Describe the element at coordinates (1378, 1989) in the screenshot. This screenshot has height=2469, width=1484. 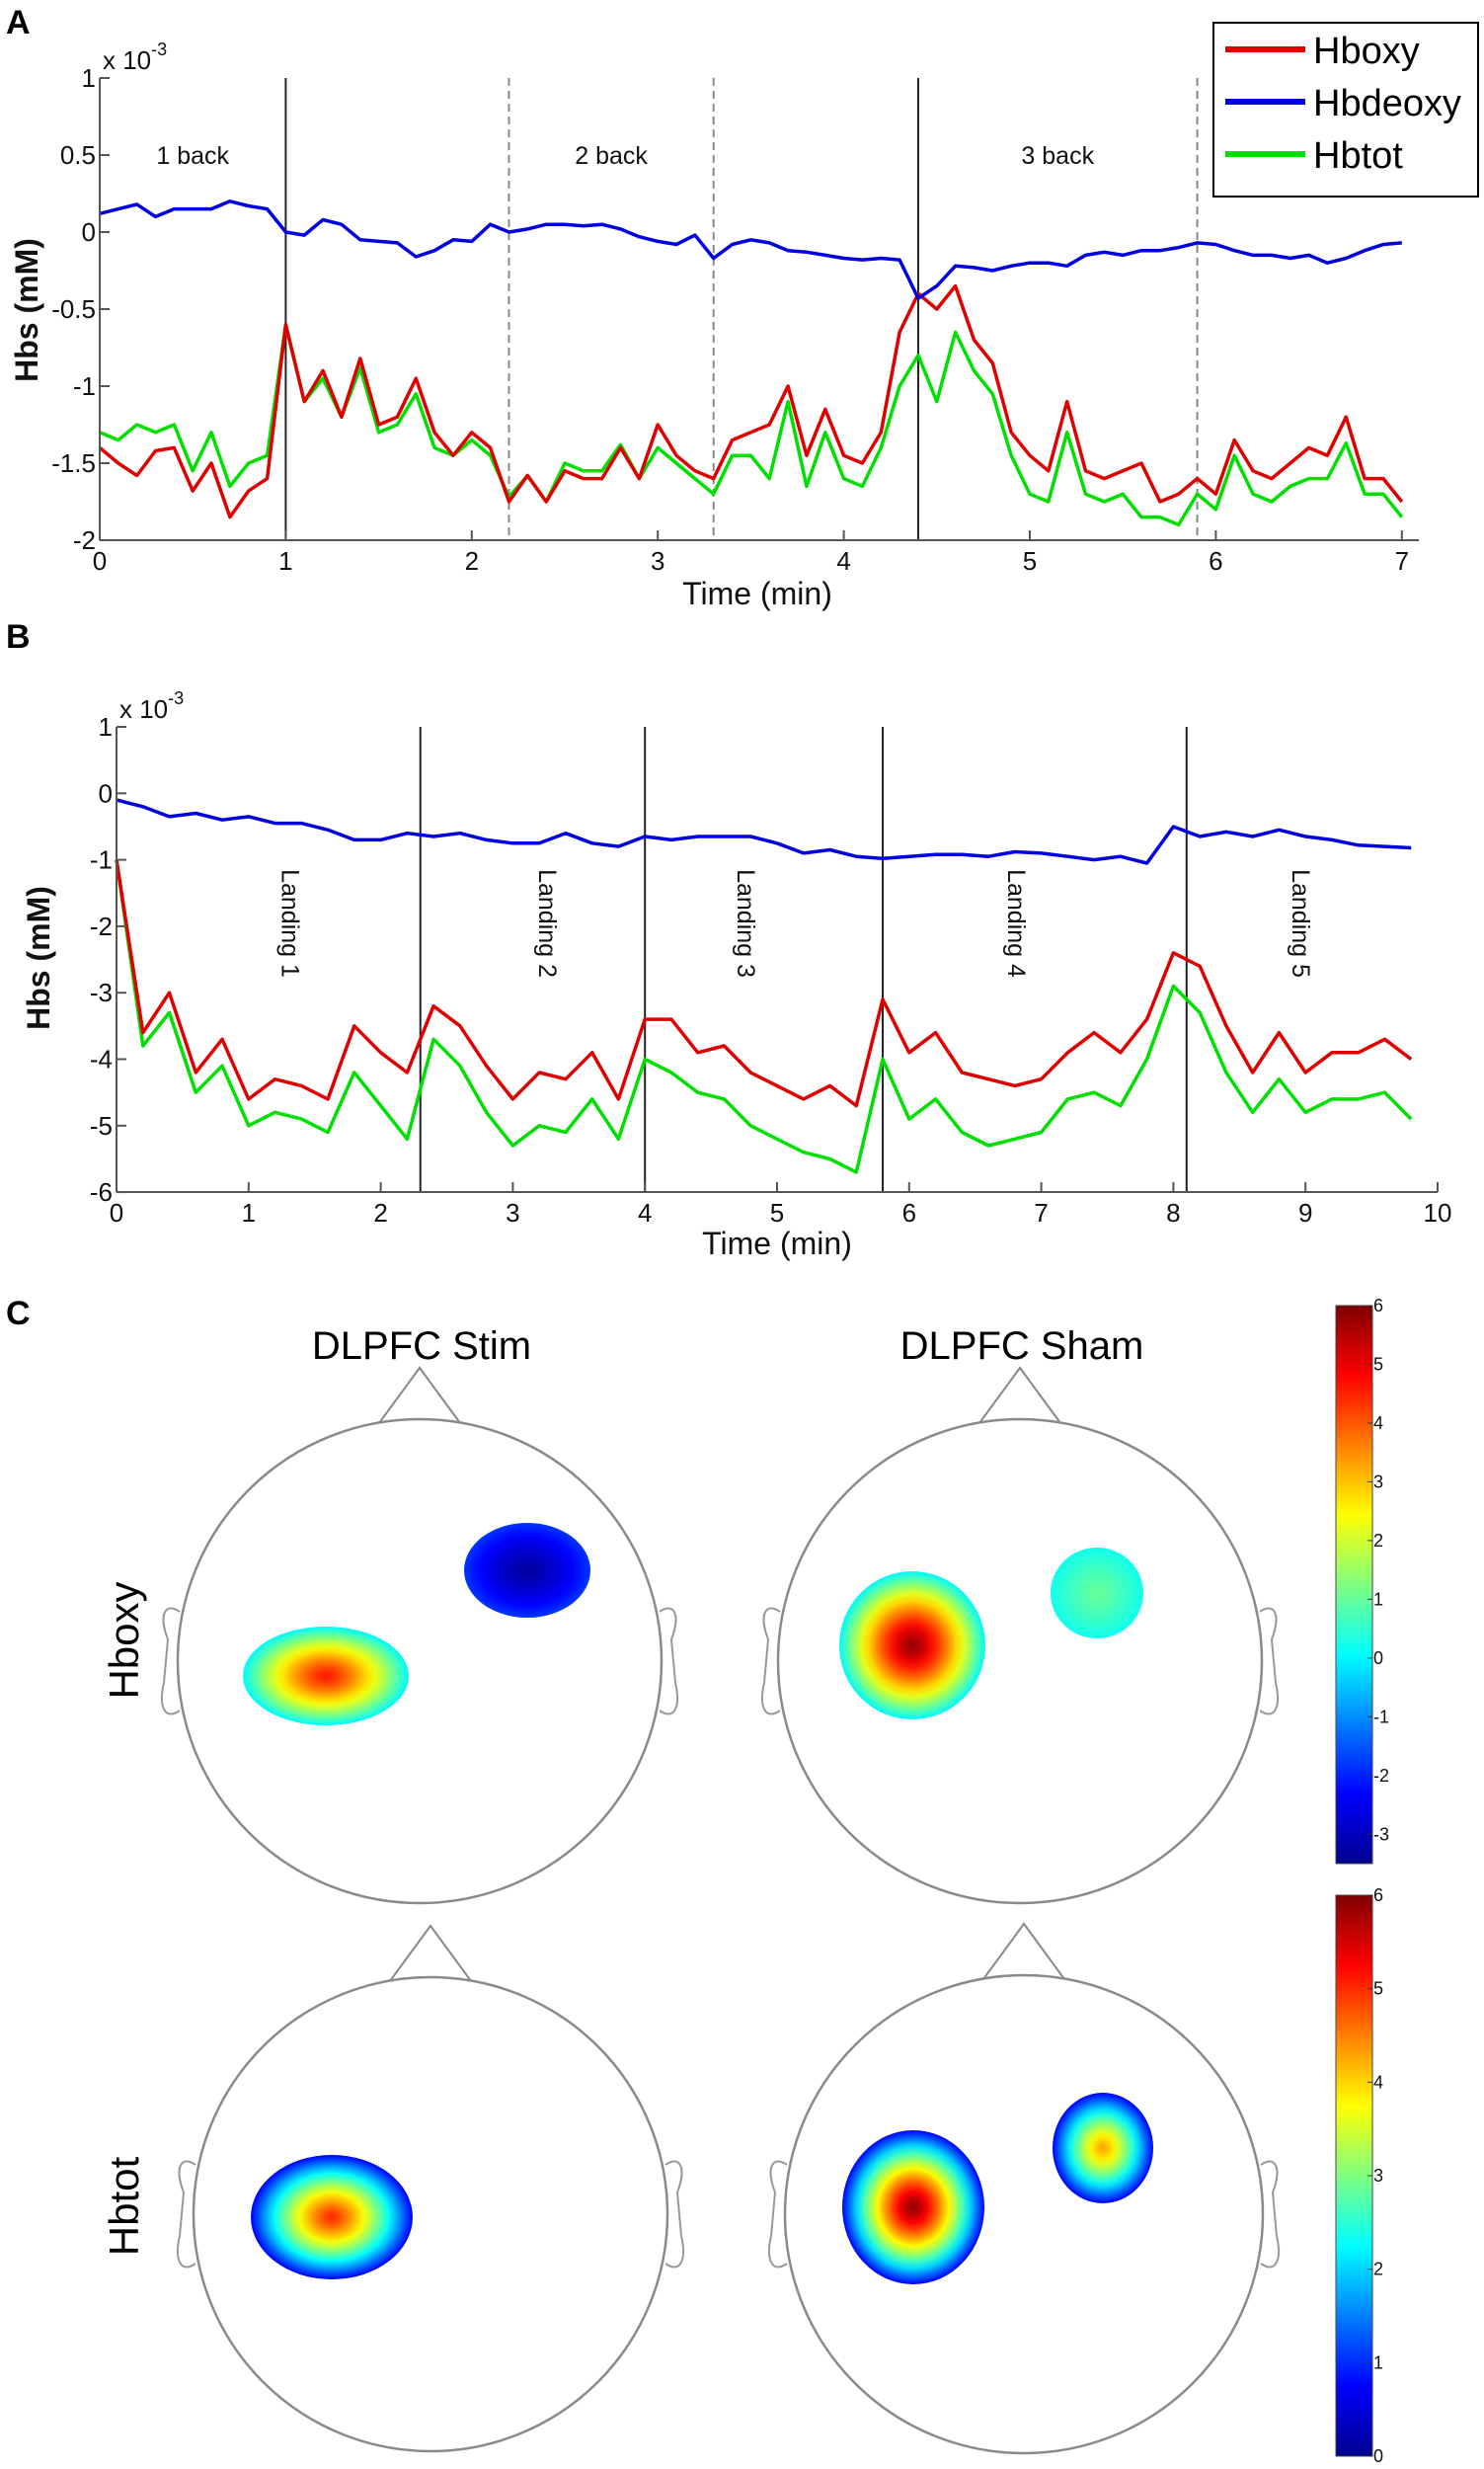
I see `colorbar-tick-label: 5` at that location.